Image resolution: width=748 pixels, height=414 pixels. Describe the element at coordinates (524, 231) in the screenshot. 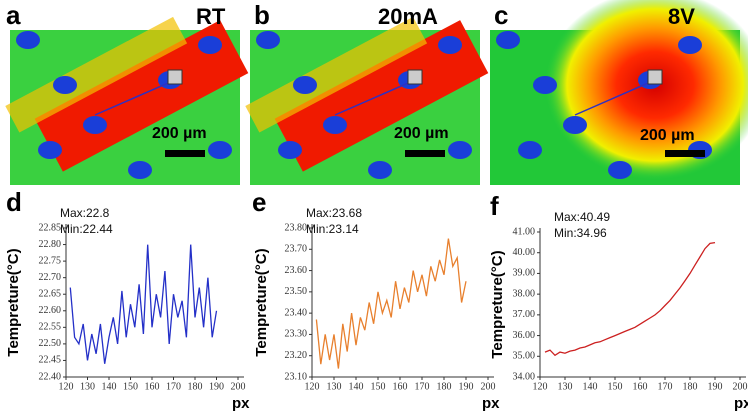

I see `y-tick-label: 41.00` at that location.